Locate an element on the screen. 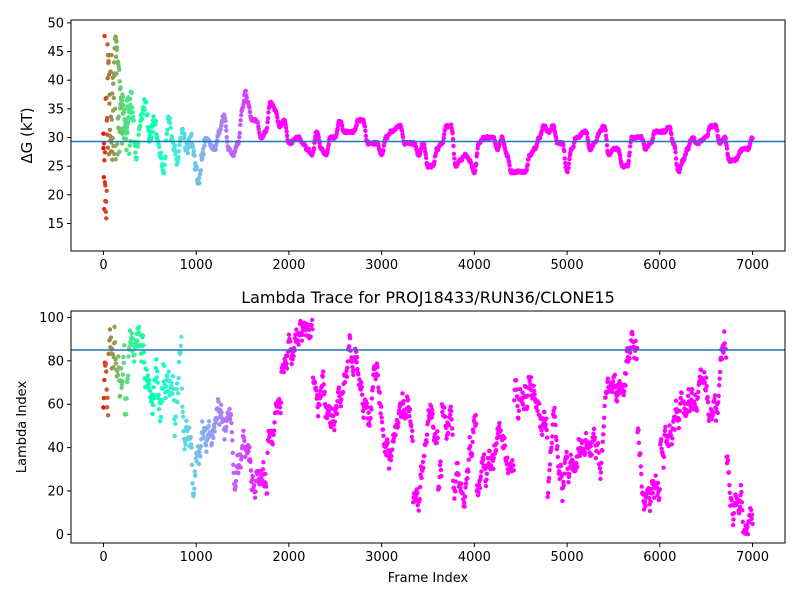  y-tick-label: 20 is located at coordinates (55, 491).